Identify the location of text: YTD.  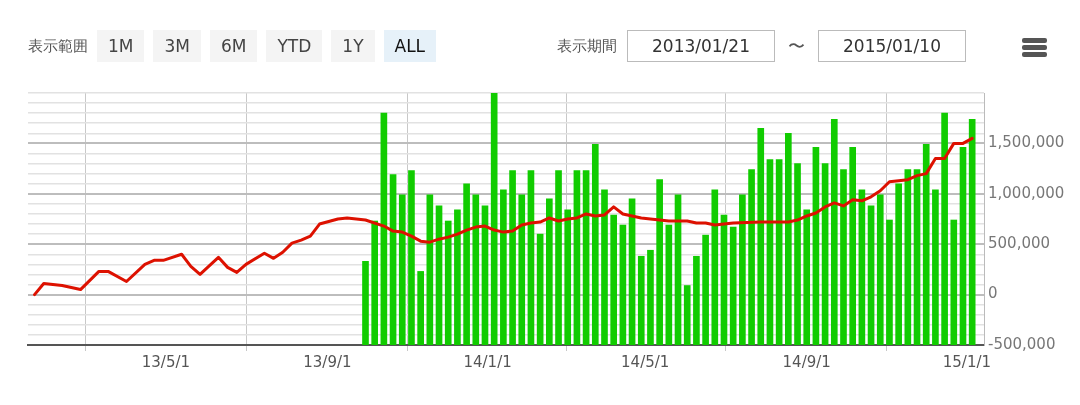
(294, 46).